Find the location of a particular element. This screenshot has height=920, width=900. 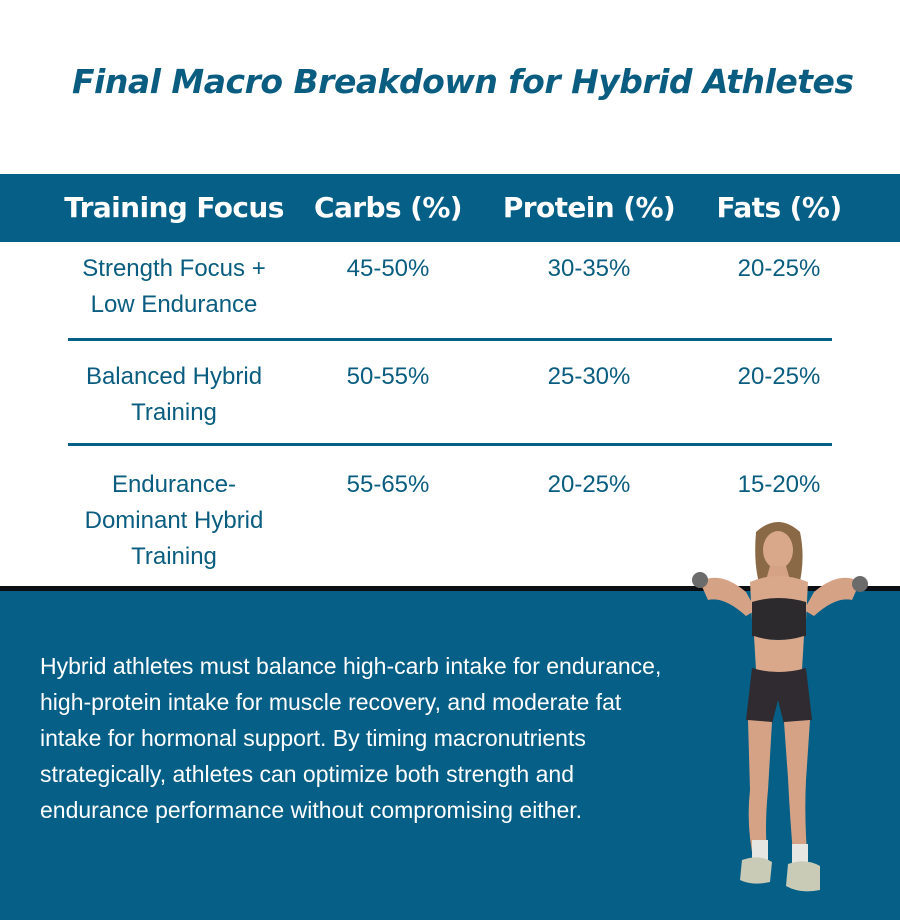

training-focus-cell: Balanced Hybrid Training is located at coordinates (174, 395).